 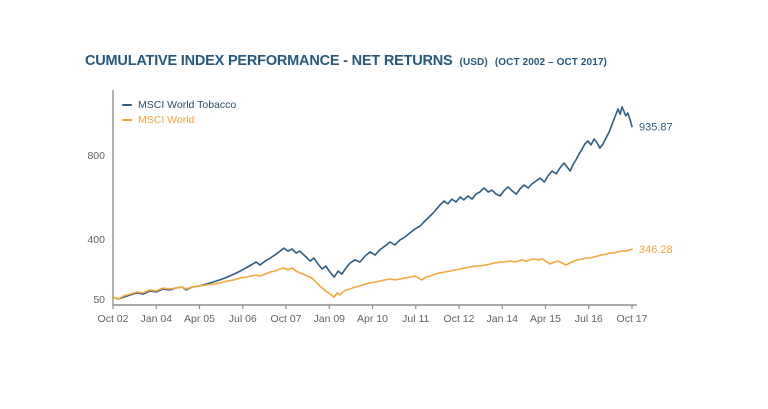 What do you see at coordinates (656, 127) in the screenshot?
I see `series-end-value-msci-world-tobacco: 935.87` at bounding box center [656, 127].